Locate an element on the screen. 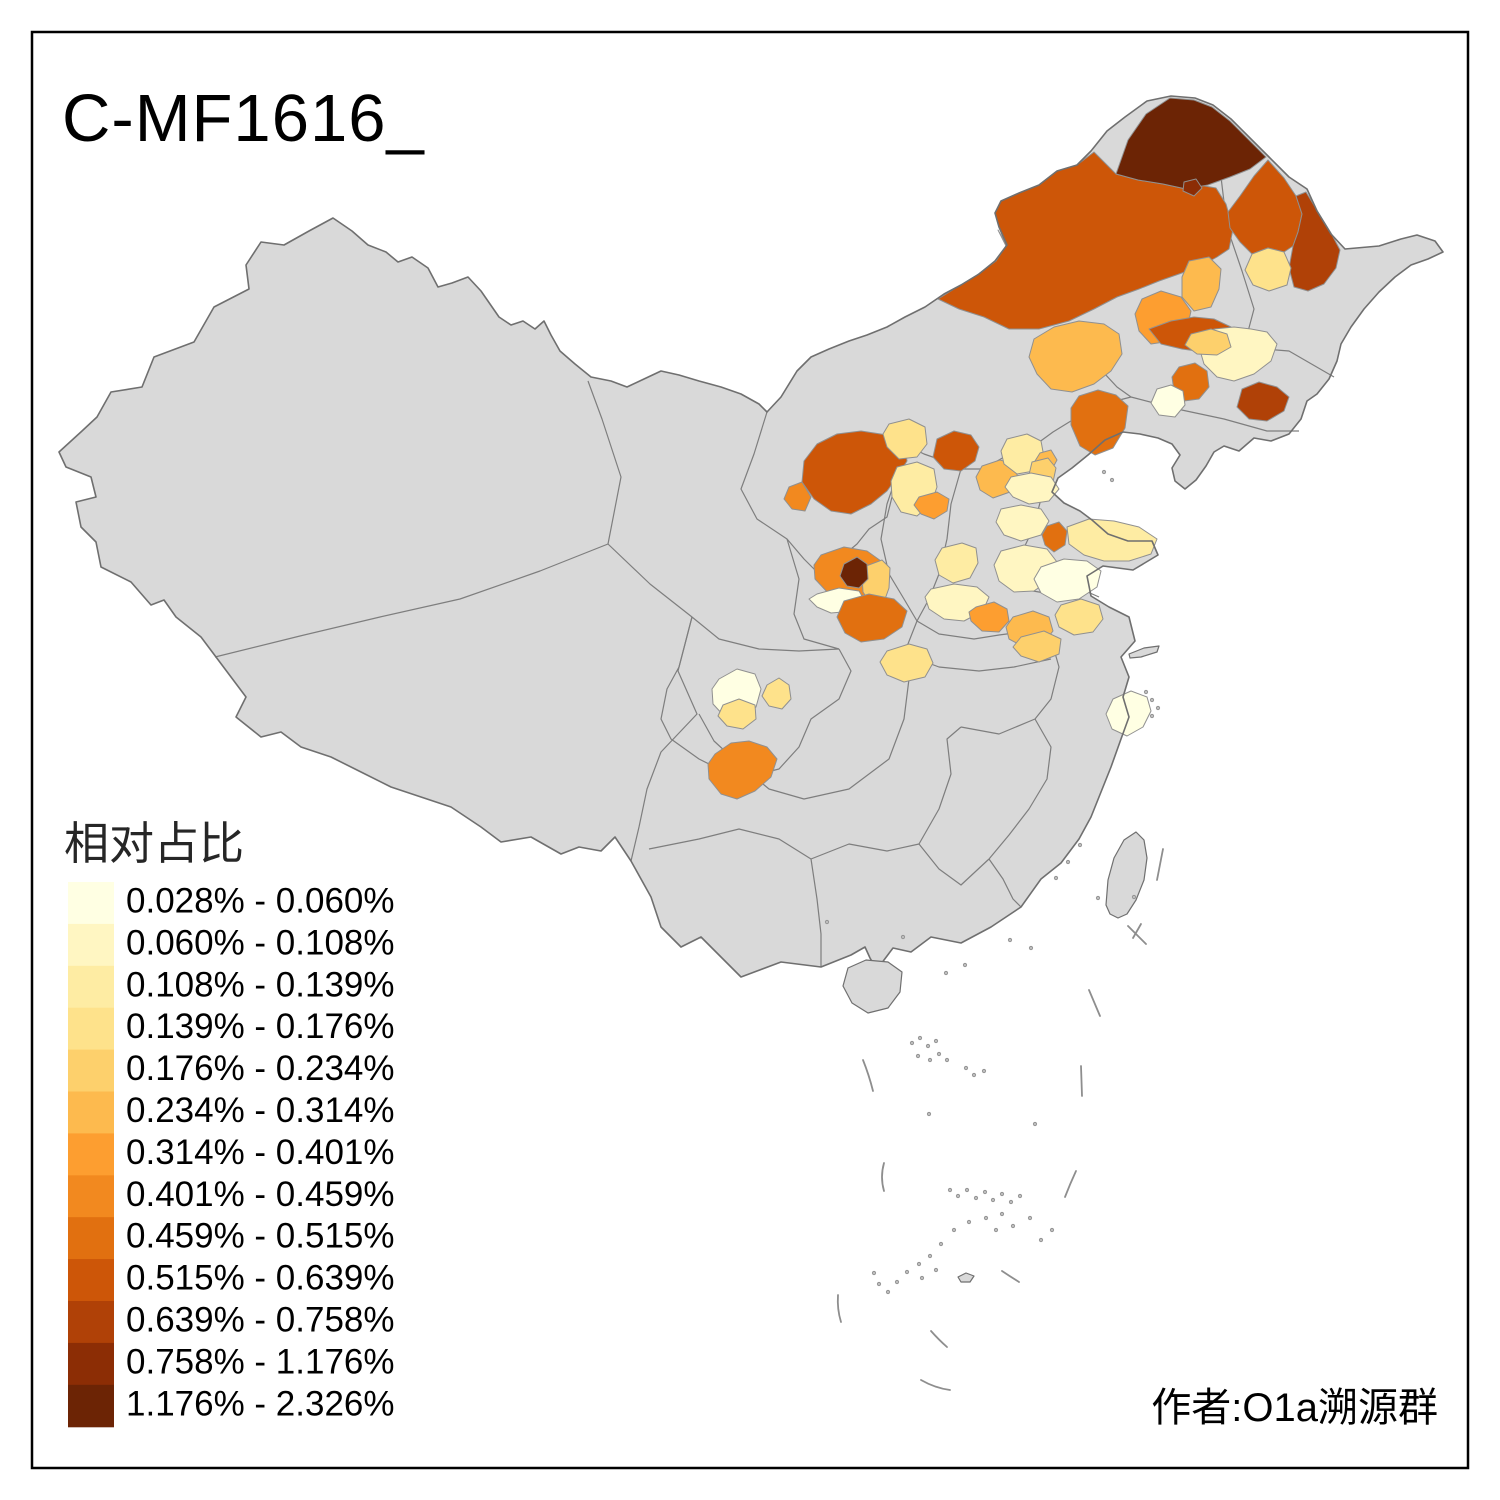 This screenshot has width=1500, height=1500. legend-label-1: 0.028% - 0.060% is located at coordinates (260, 901).